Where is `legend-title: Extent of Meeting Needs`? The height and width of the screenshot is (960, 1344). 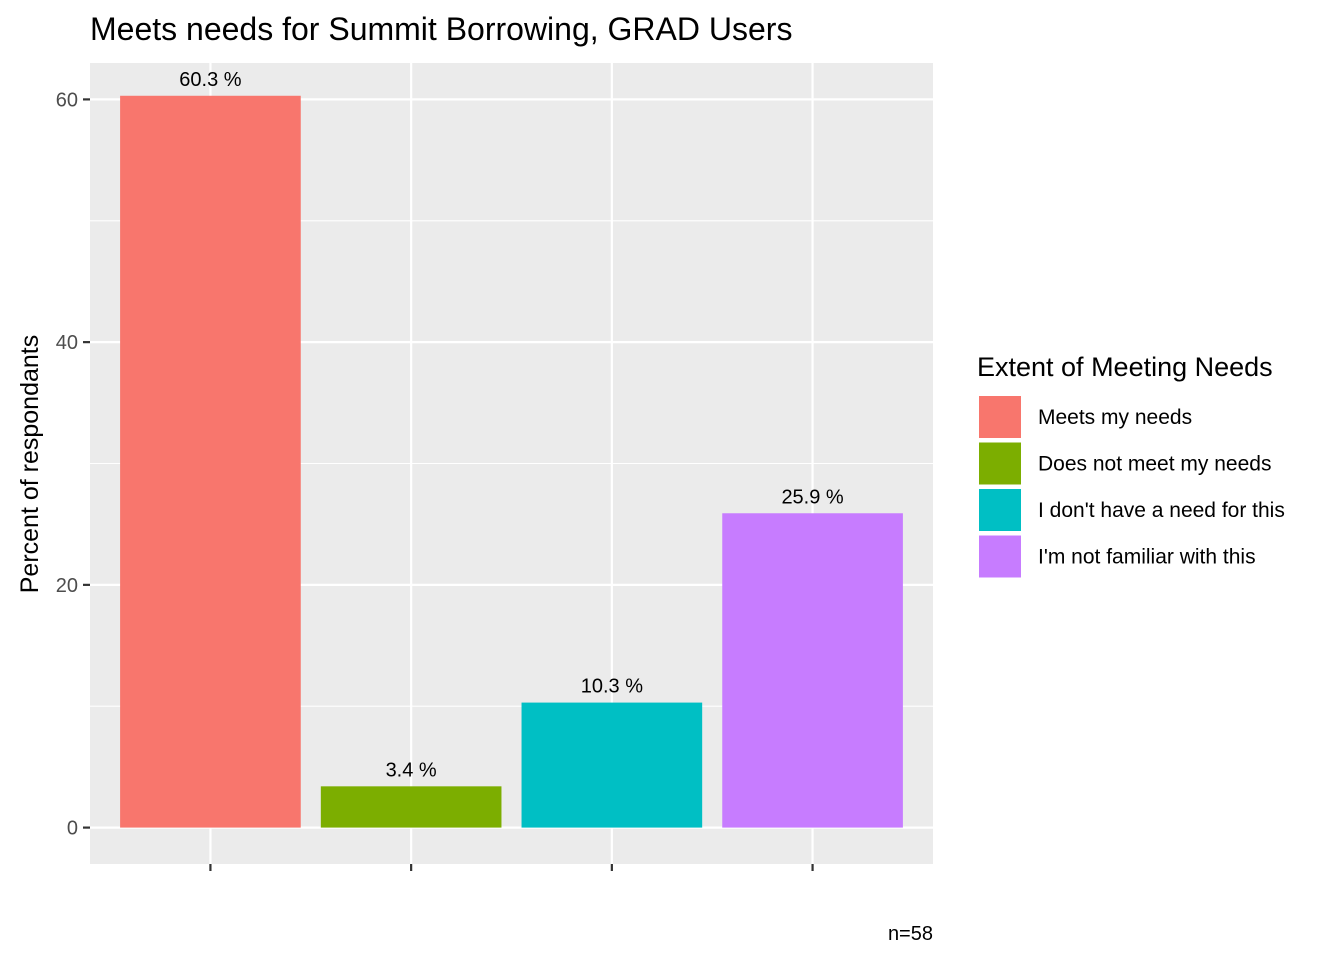
legend-title: Extent of Meeting Needs is located at coordinates (1125, 367).